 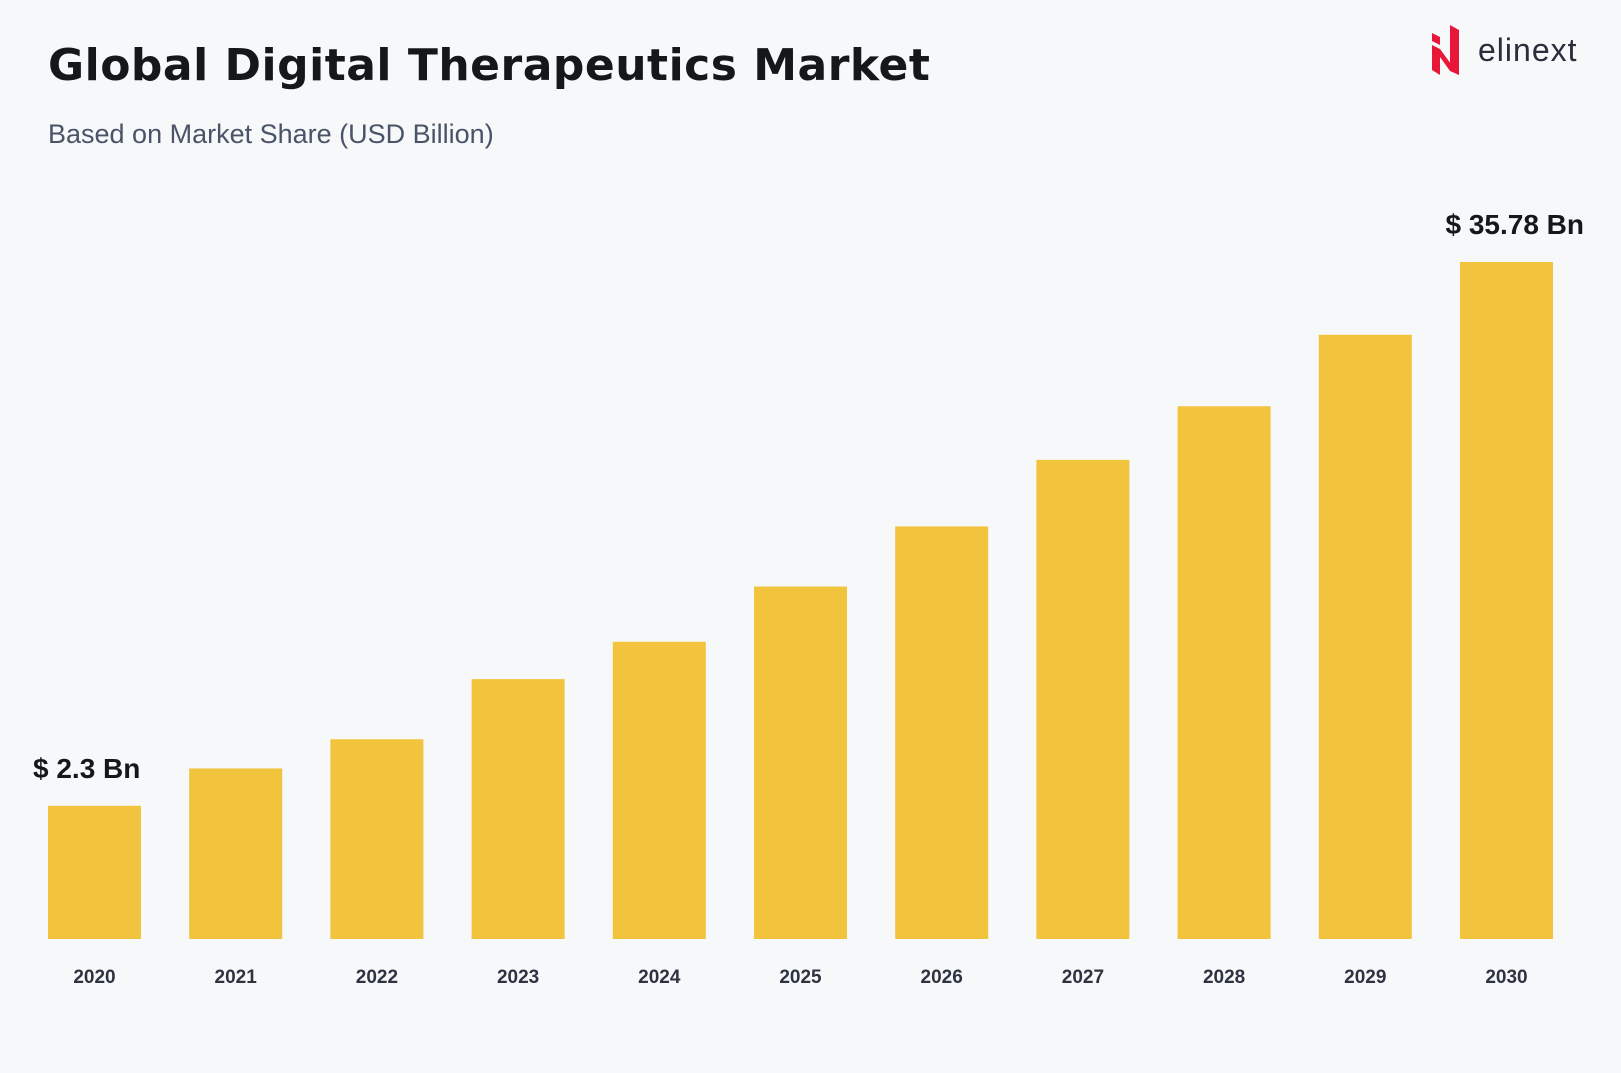 I want to click on elinext-logo-icon, so click(x=1445, y=50).